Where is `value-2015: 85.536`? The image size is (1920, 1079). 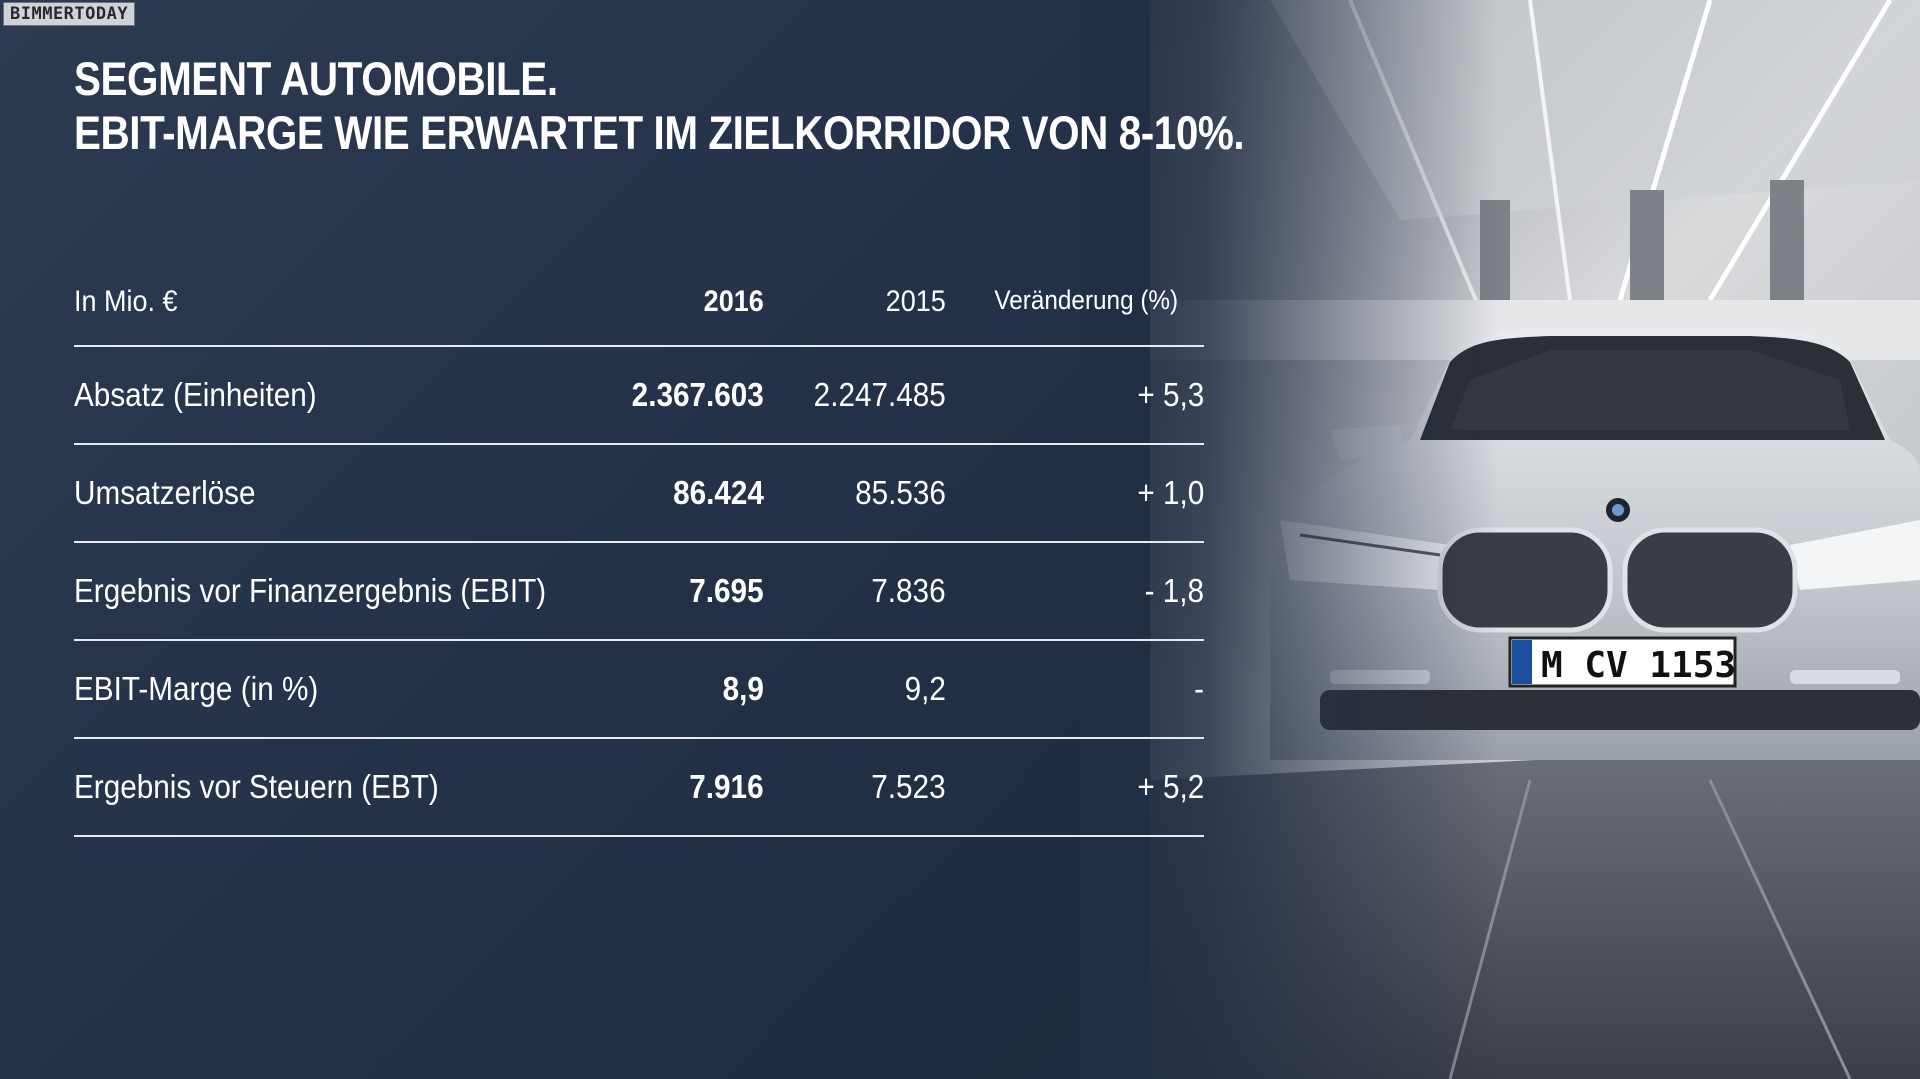 value-2015: 85.536 is located at coordinates (854, 493).